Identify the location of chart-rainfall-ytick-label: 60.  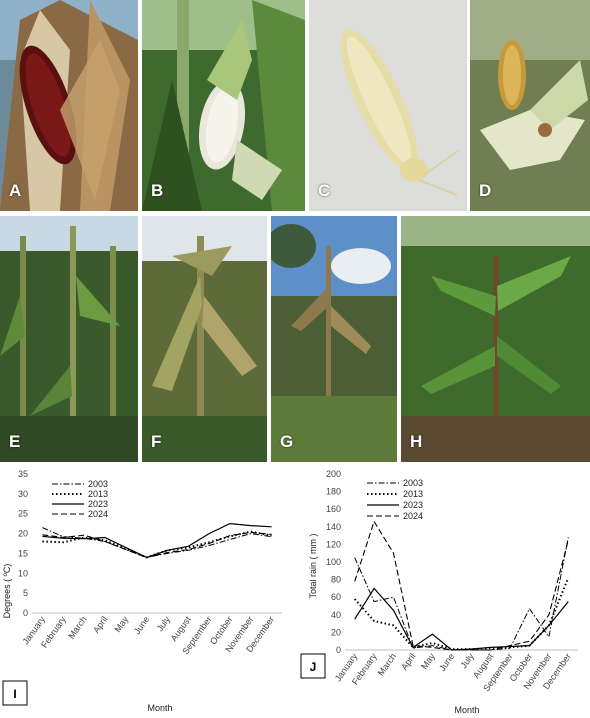
(336, 597).